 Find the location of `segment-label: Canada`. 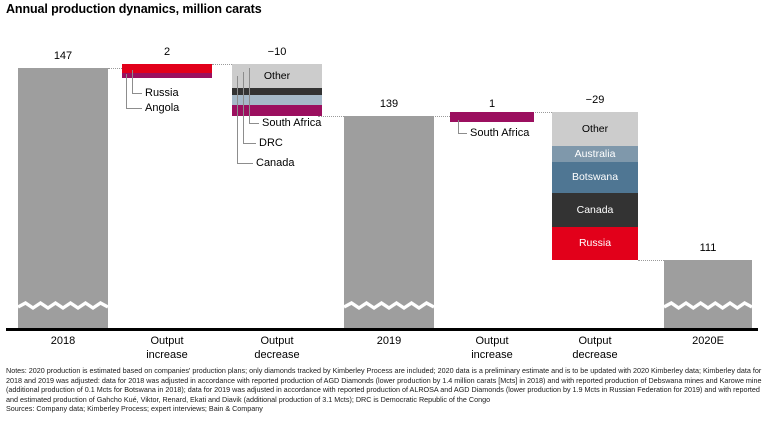

segment-label: Canada is located at coordinates (595, 209).